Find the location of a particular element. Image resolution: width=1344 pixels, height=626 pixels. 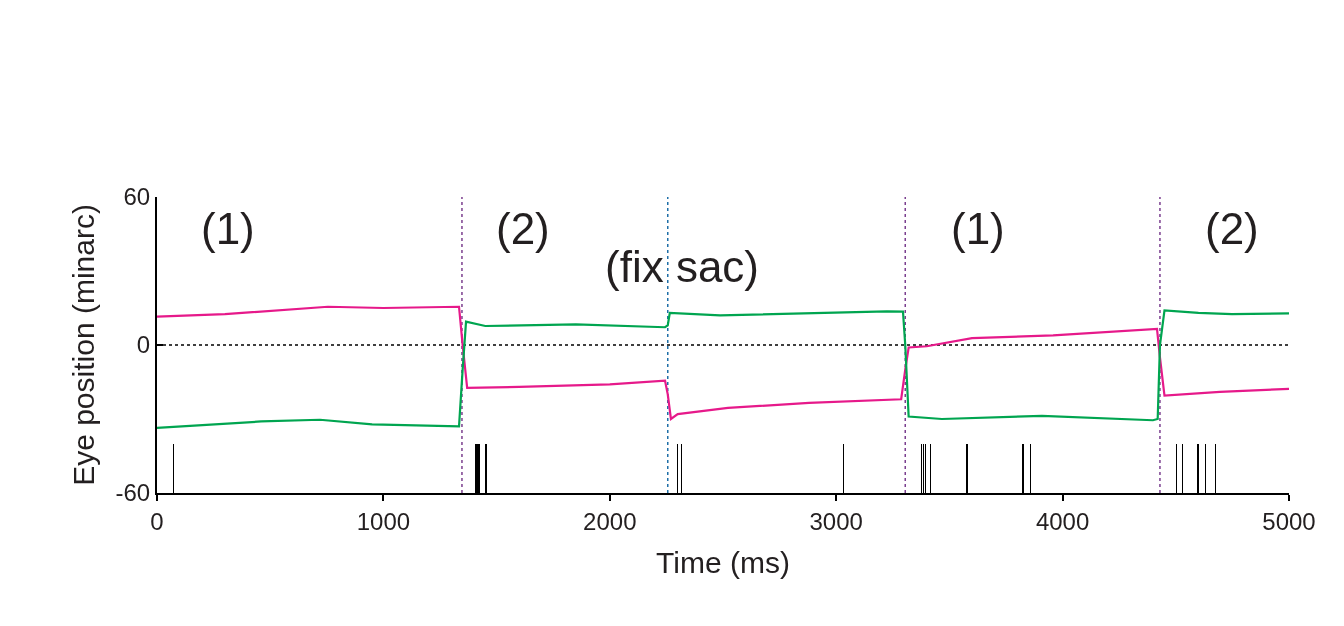

y-tick-label: 0 is located at coordinates (143, 345).